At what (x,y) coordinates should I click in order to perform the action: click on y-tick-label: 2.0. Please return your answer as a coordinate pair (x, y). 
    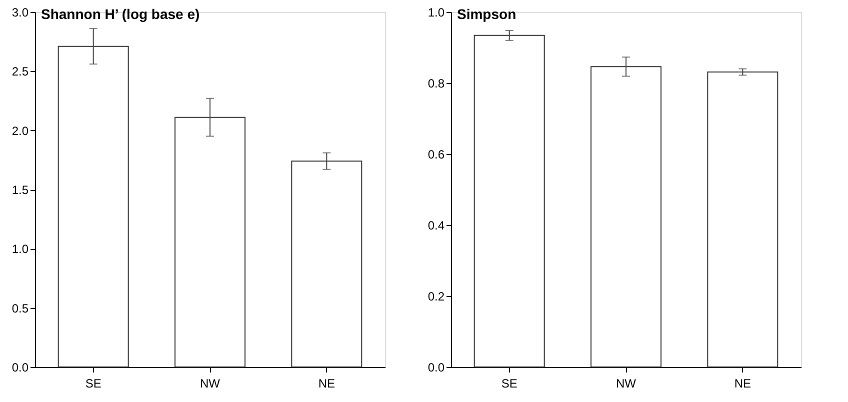
    Looking at the image, I should click on (20, 131).